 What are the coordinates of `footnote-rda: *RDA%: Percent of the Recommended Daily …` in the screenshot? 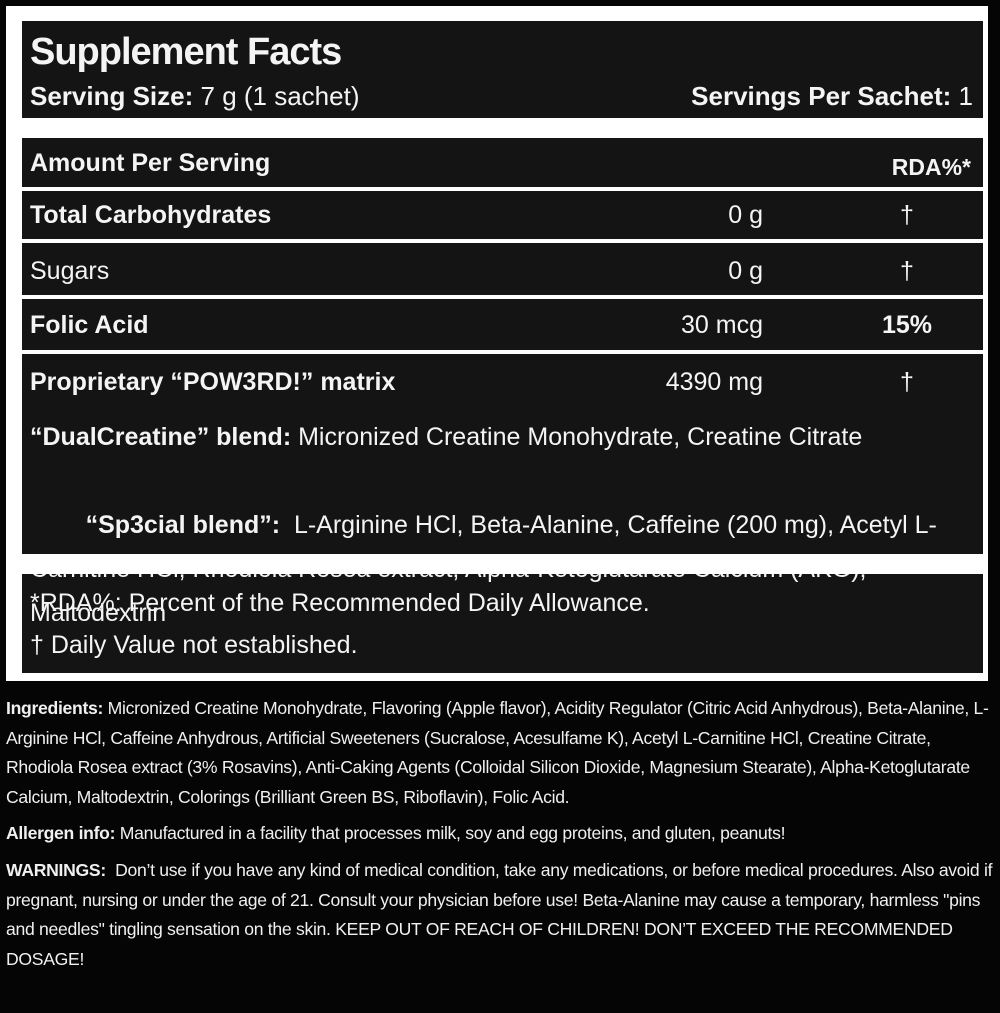 It's located at (340, 603).